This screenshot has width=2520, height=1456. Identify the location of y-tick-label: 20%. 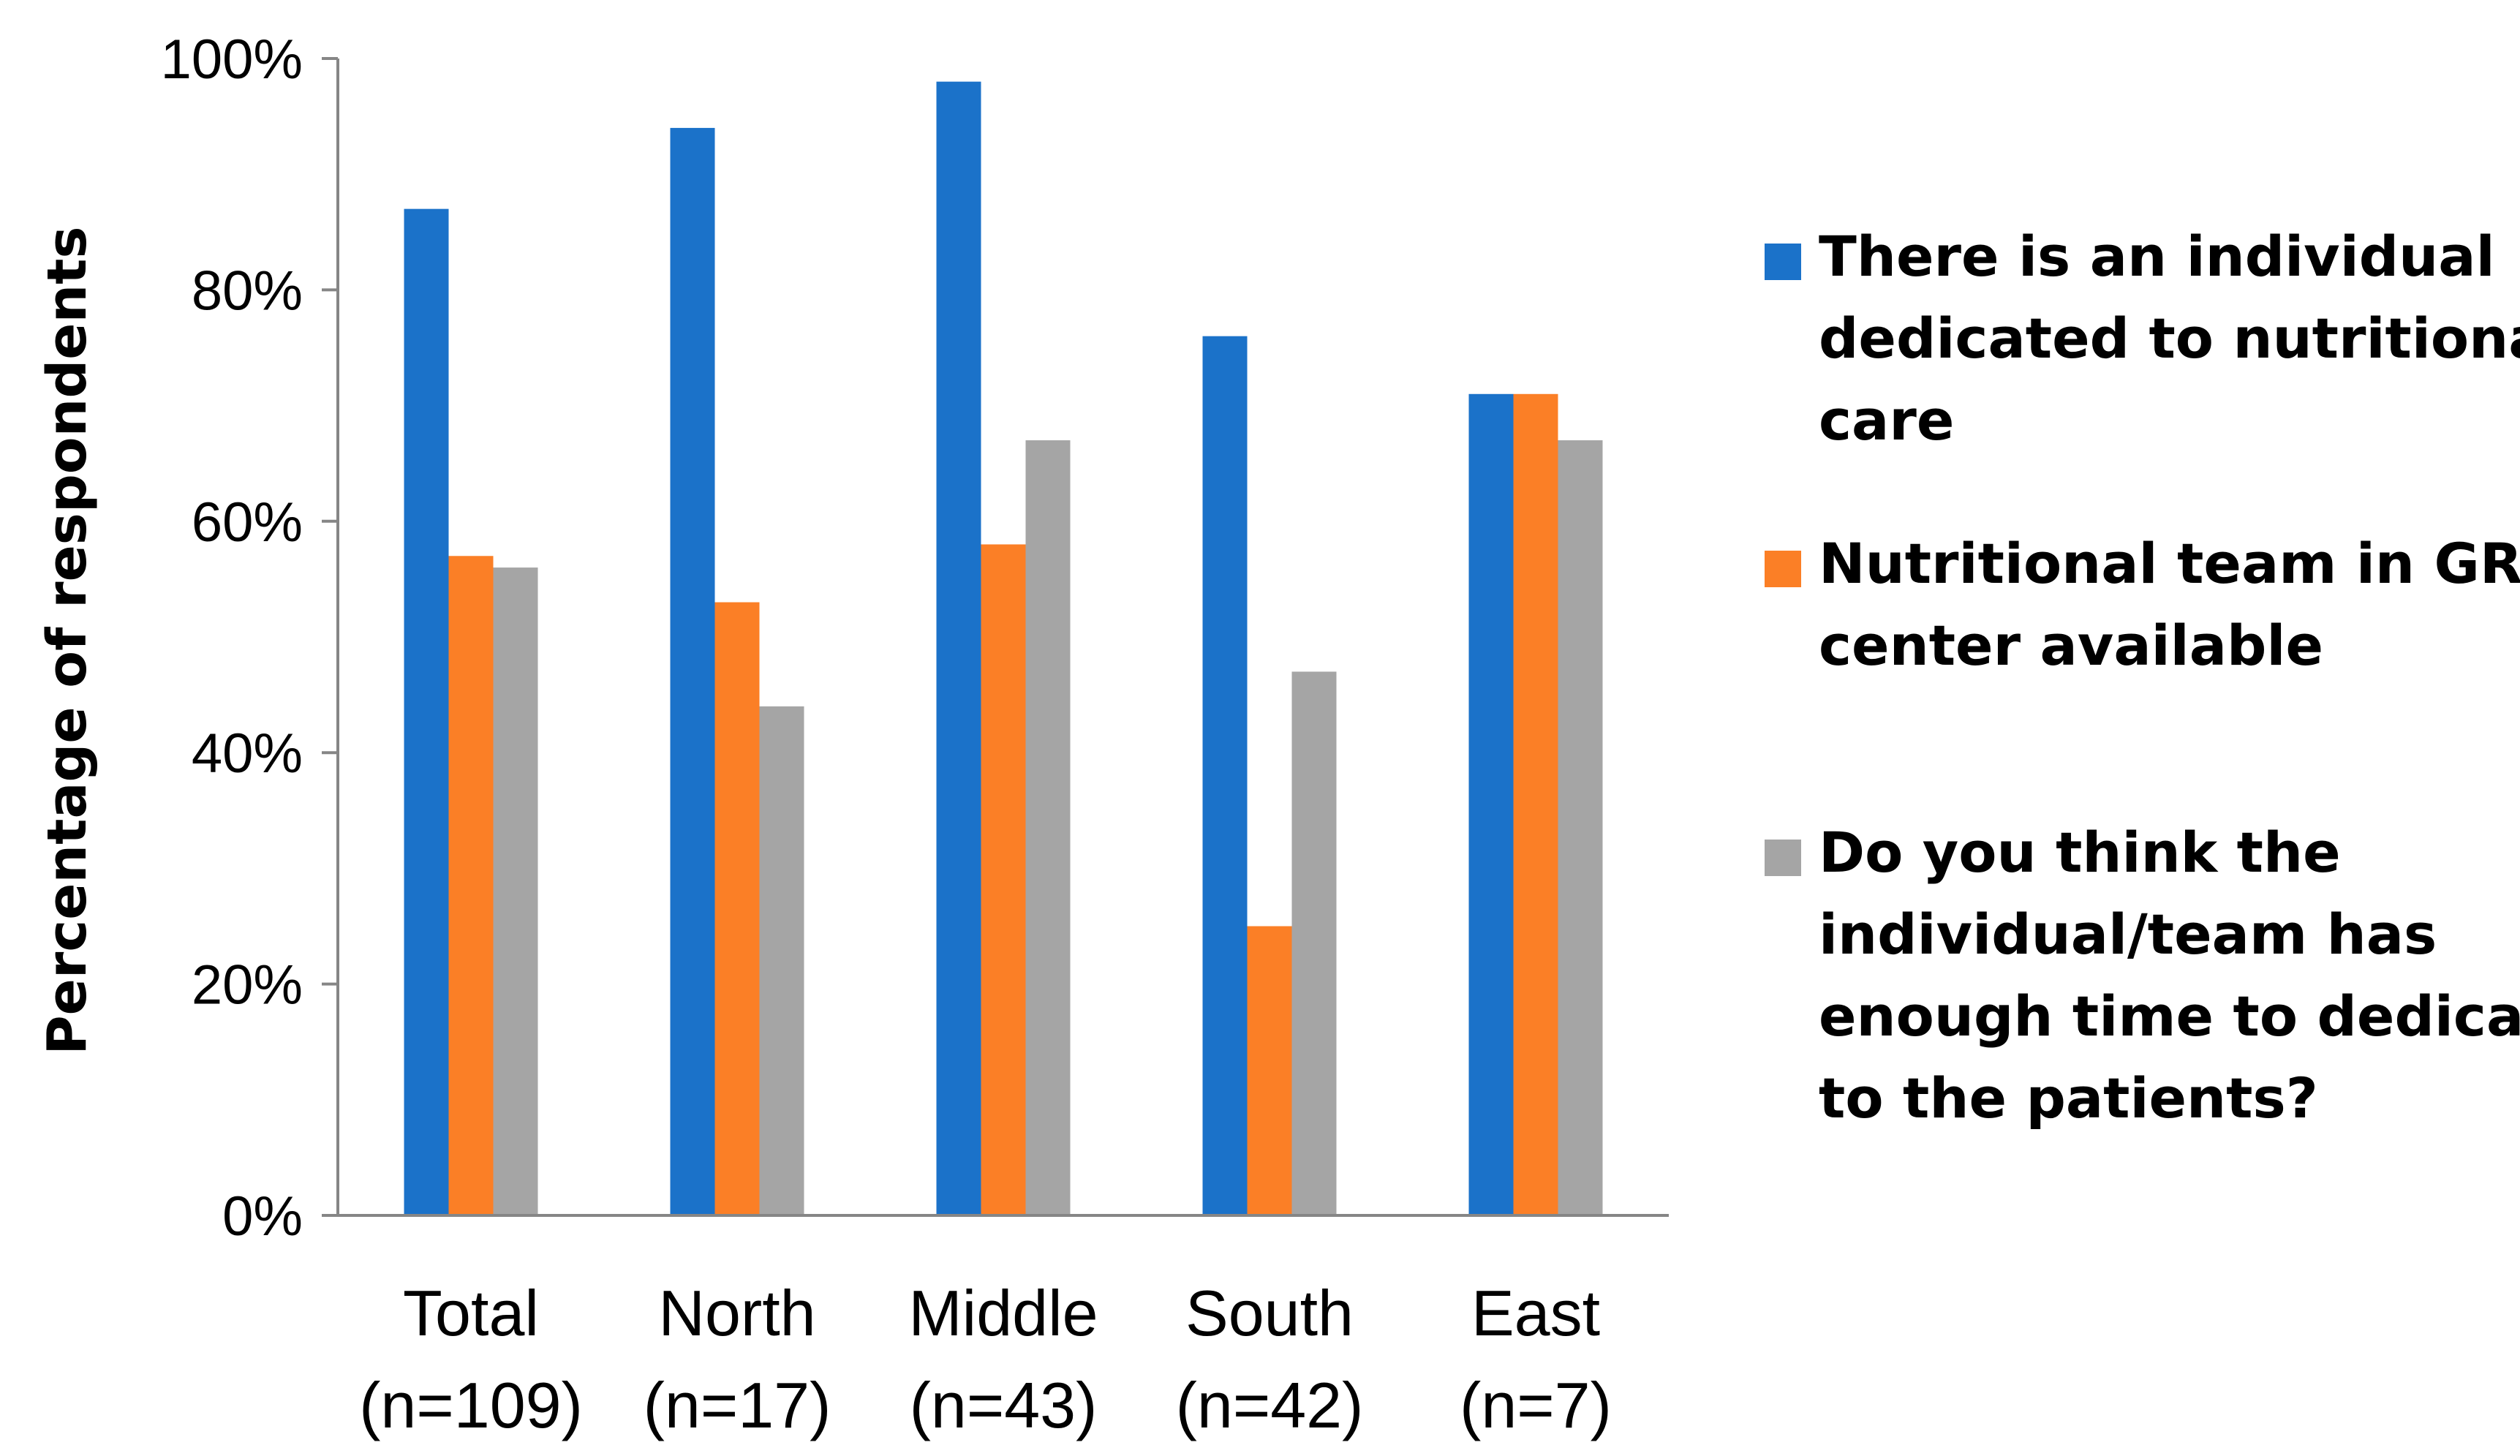
(247, 985).